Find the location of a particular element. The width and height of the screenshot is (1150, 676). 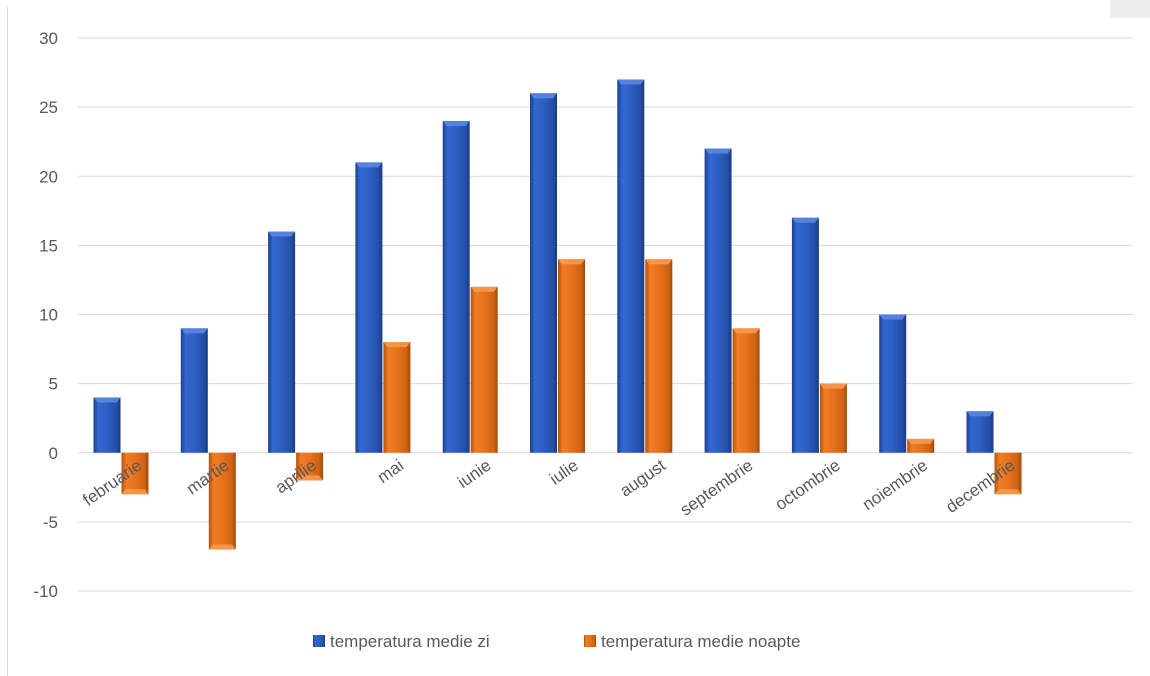

y-tick-label: 15 is located at coordinates (48, 245).